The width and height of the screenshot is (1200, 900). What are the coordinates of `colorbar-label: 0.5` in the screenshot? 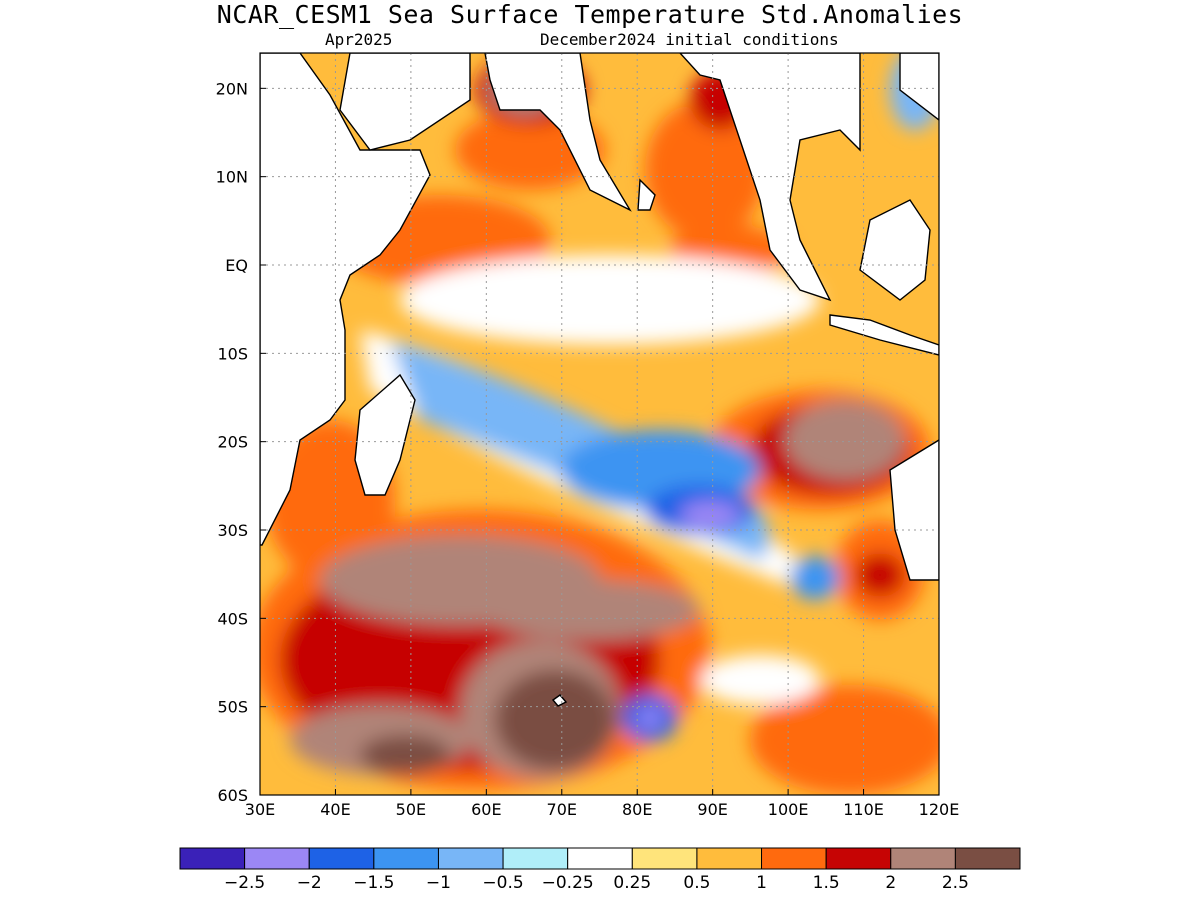 It's located at (696, 883).